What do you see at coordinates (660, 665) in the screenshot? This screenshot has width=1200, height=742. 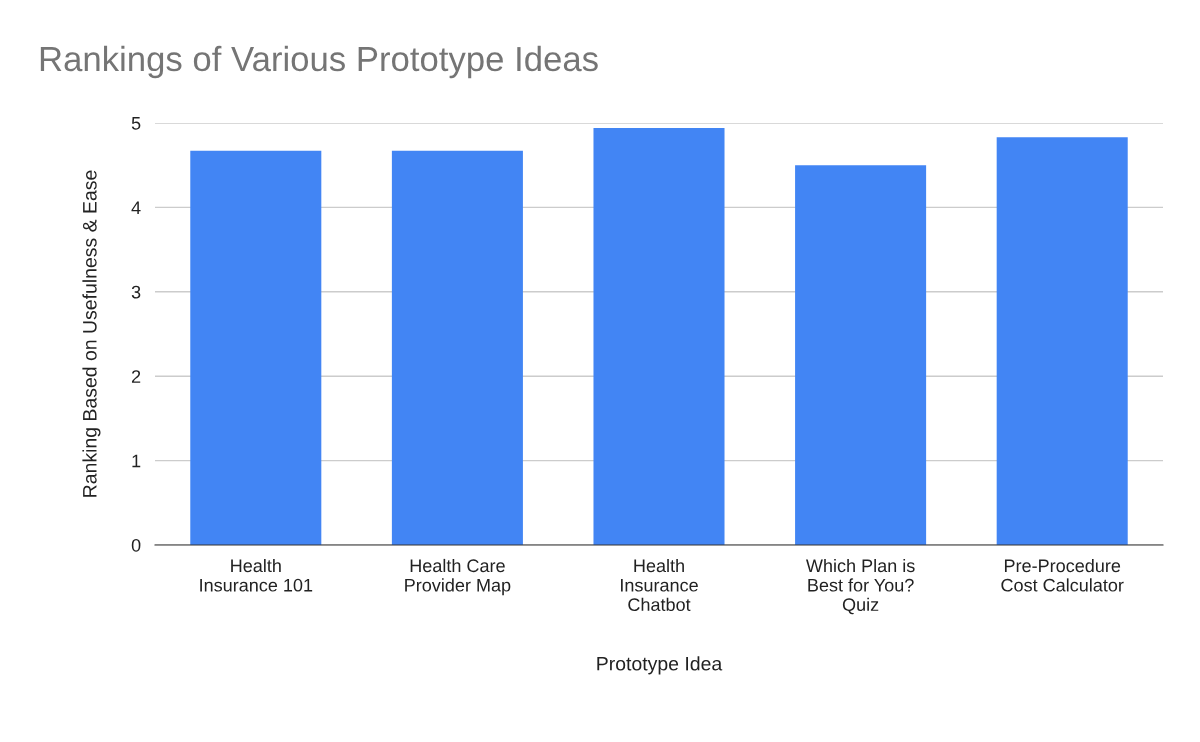 I see `x-axis-title: Prototype Idea` at bounding box center [660, 665].